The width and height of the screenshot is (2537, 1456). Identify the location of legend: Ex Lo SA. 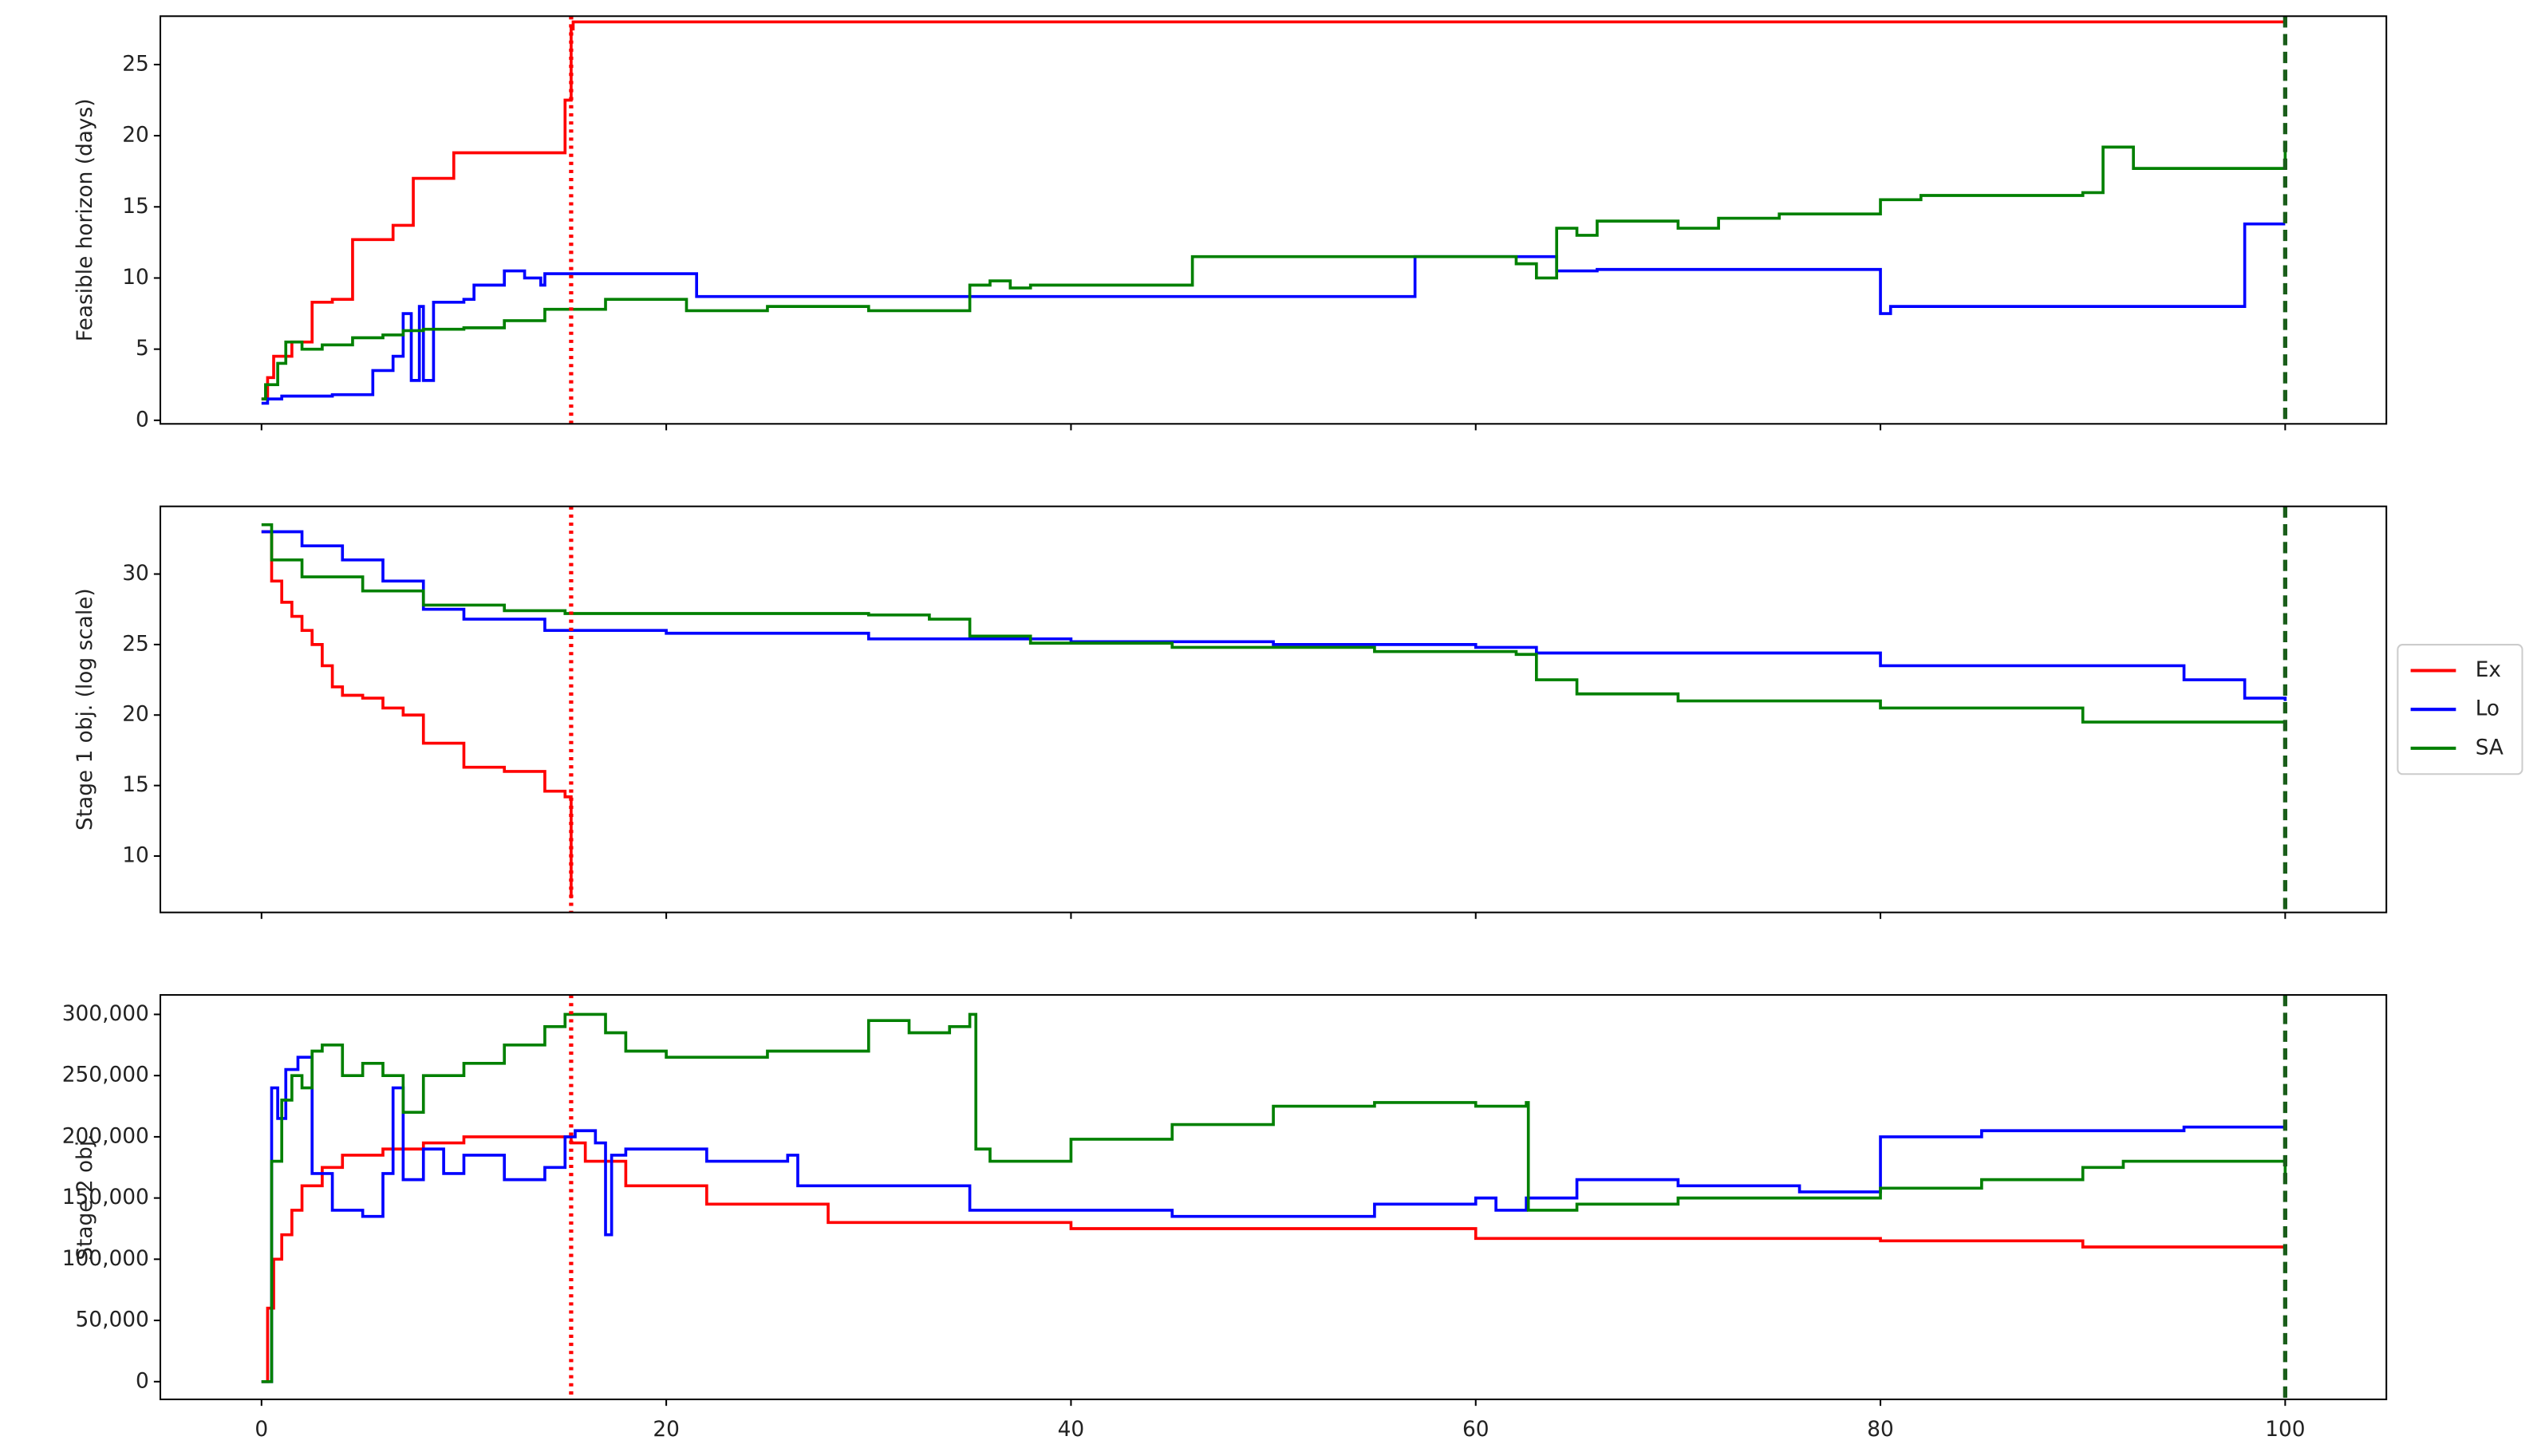
(2460, 709).